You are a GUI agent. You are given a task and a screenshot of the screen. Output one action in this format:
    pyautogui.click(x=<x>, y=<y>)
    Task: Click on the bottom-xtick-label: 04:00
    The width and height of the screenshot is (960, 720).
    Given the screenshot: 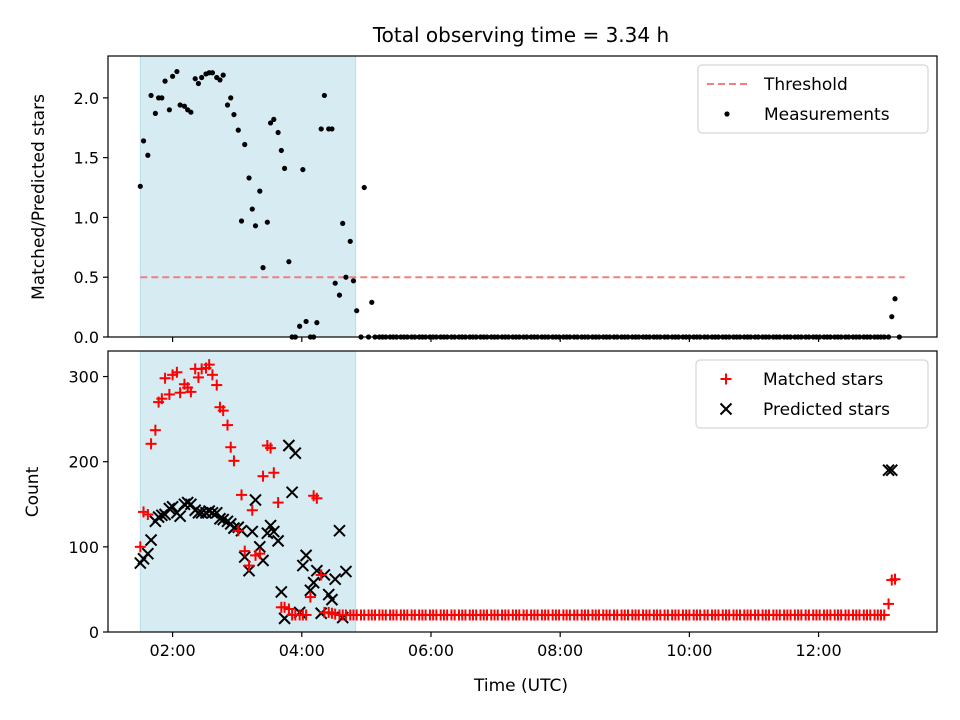 What is the action you would take?
    pyautogui.click(x=302, y=650)
    